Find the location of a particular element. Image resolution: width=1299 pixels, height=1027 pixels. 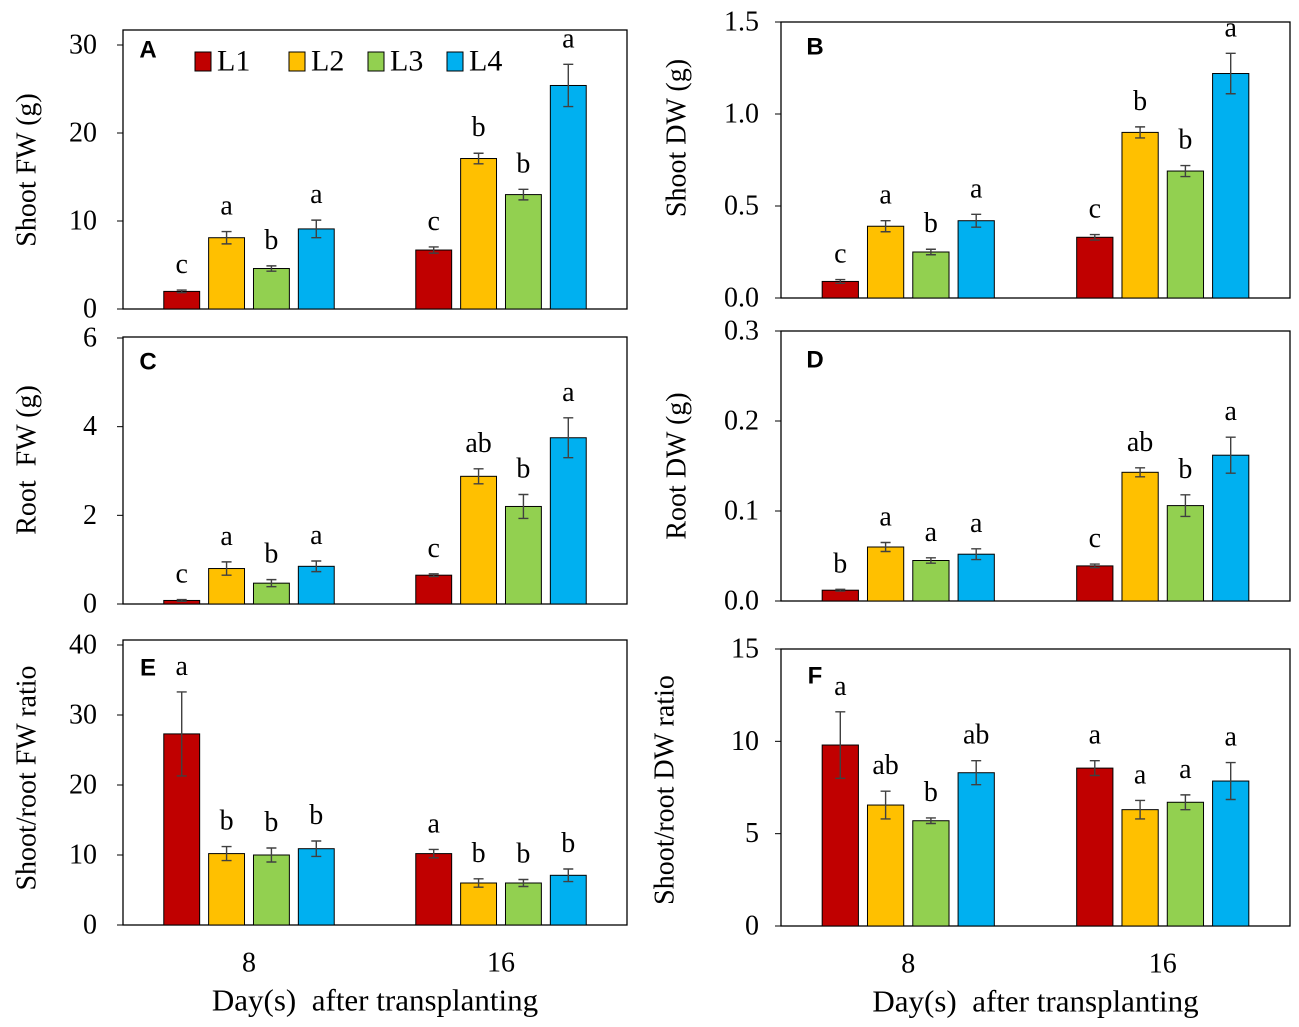

panel-label: D is located at coordinates (814, 360).